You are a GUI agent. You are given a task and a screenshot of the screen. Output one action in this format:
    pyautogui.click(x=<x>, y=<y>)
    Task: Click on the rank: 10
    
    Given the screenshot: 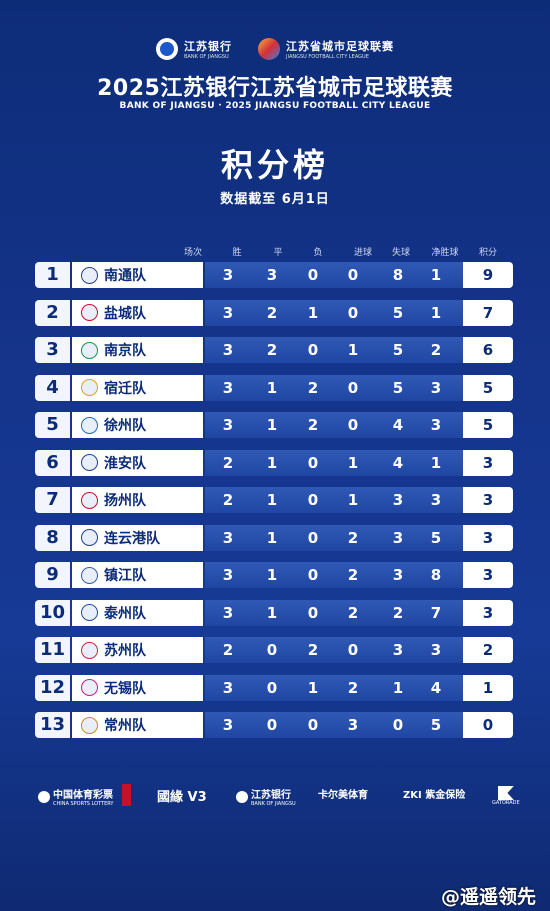 What is the action you would take?
    pyautogui.click(x=52, y=612)
    